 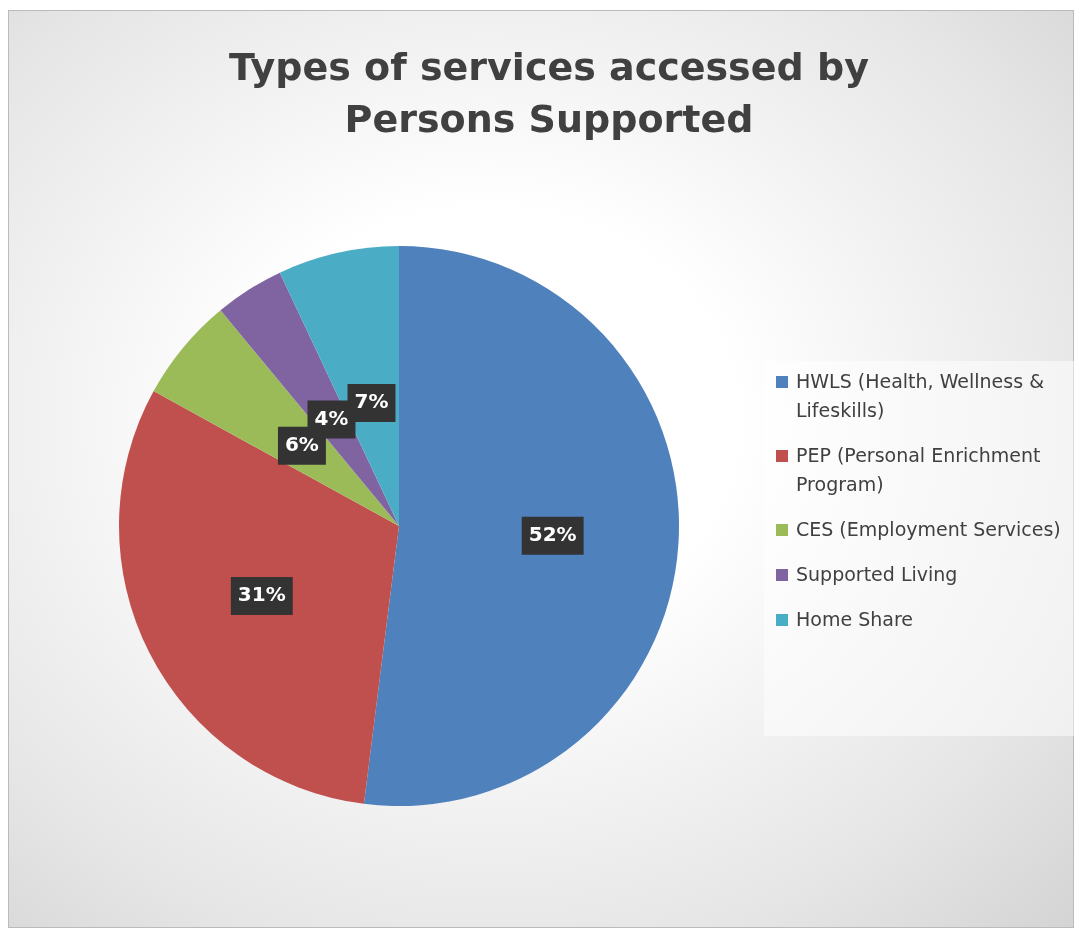 I want to click on data-label: 31%, so click(x=261, y=594).